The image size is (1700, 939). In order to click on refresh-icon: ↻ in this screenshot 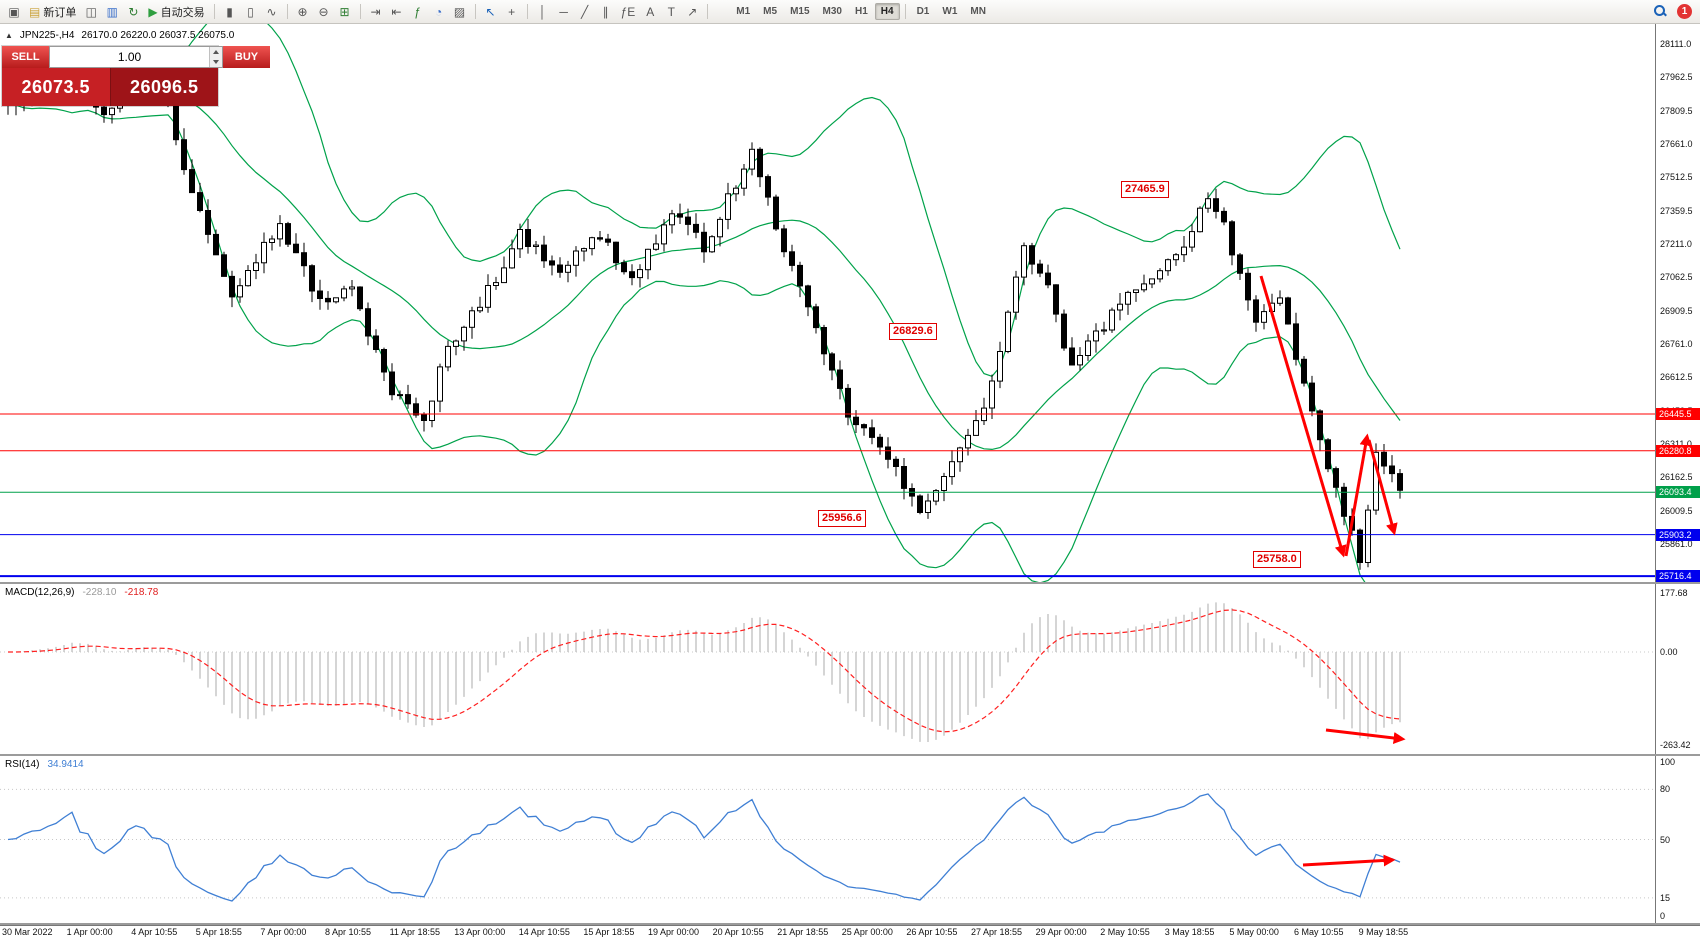, I will do `click(133, 11)`.